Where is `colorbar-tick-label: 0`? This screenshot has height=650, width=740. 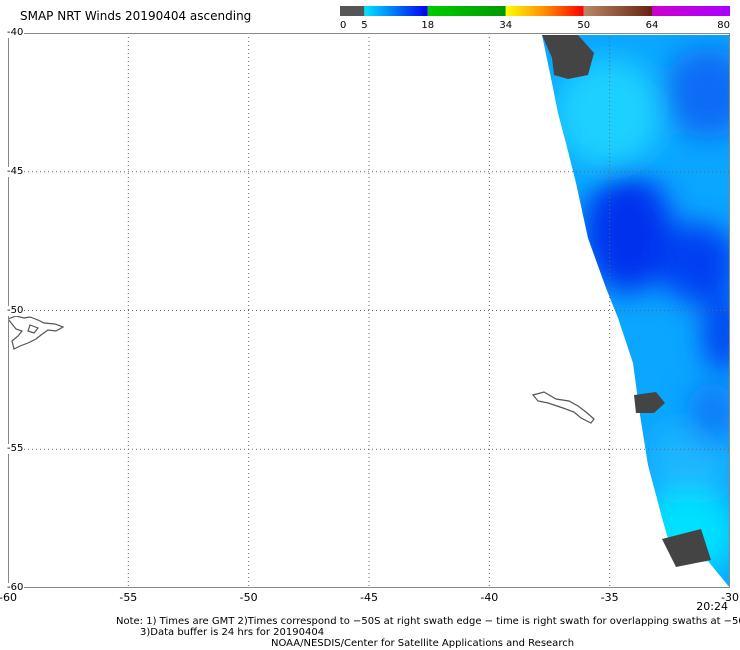 colorbar-tick-label: 0 is located at coordinates (343, 25).